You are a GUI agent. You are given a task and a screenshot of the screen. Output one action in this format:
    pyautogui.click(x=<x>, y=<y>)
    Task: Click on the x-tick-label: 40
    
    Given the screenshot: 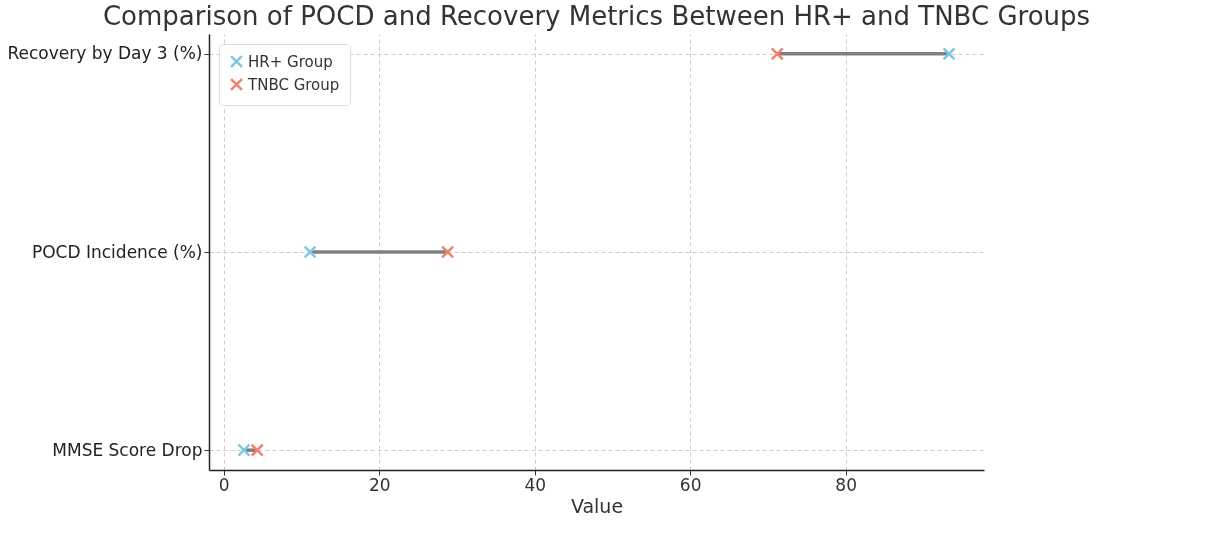 What is the action you would take?
    pyautogui.click(x=535, y=484)
    